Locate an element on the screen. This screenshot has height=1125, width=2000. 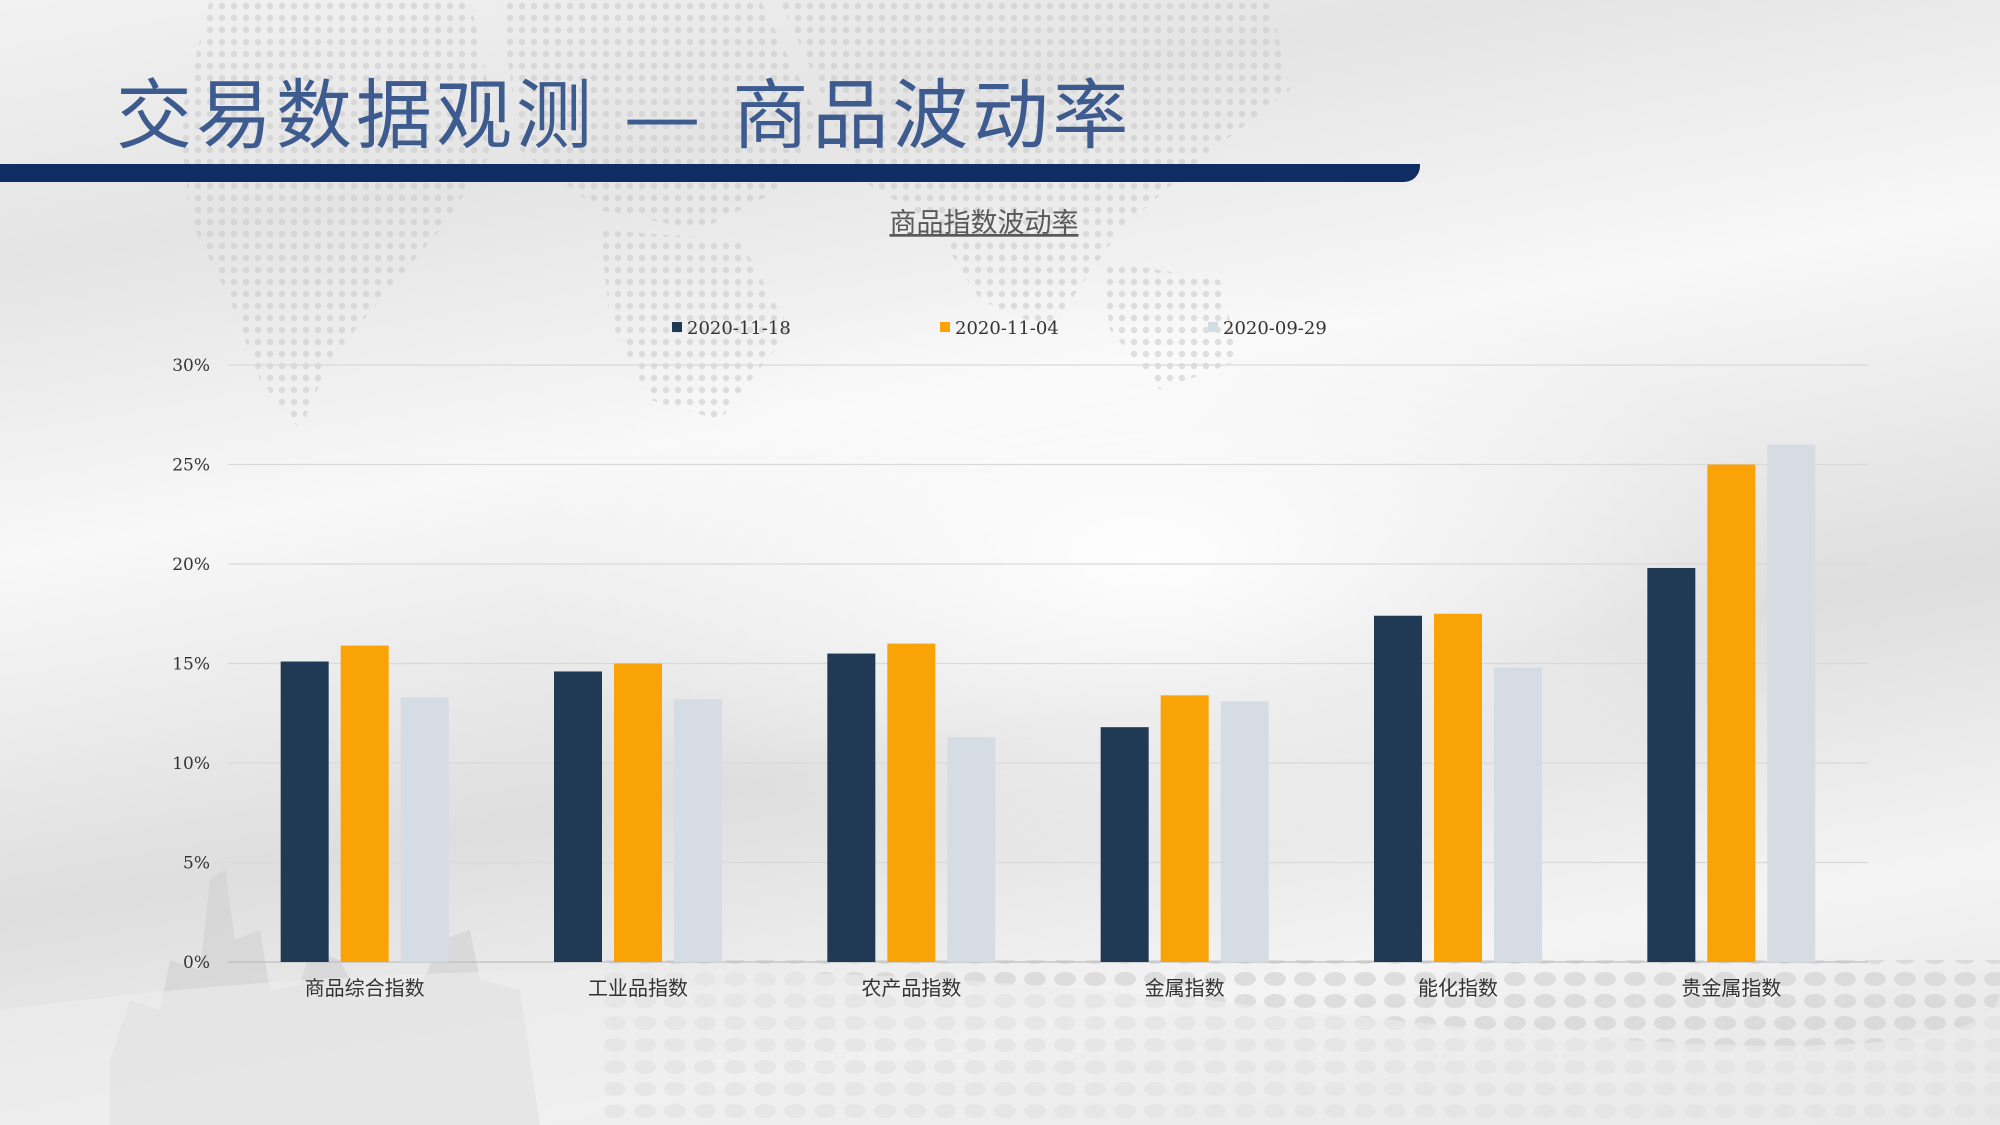
bar-2020-09-29-贵金属指数 is located at coordinates (1791, 703).